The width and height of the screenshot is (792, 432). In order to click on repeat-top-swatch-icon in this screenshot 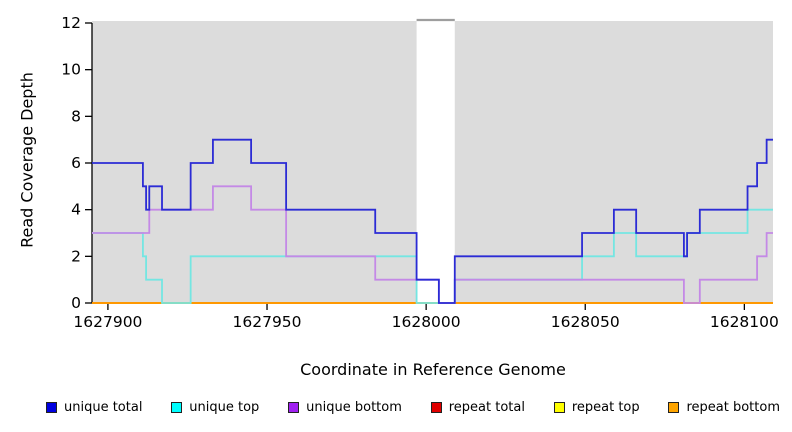, I will do `click(559, 407)`.